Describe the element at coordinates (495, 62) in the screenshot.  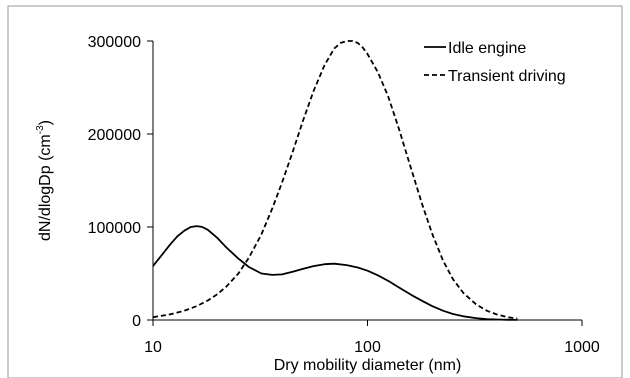
I see `legend: Idle engine Transient driving` at that location.